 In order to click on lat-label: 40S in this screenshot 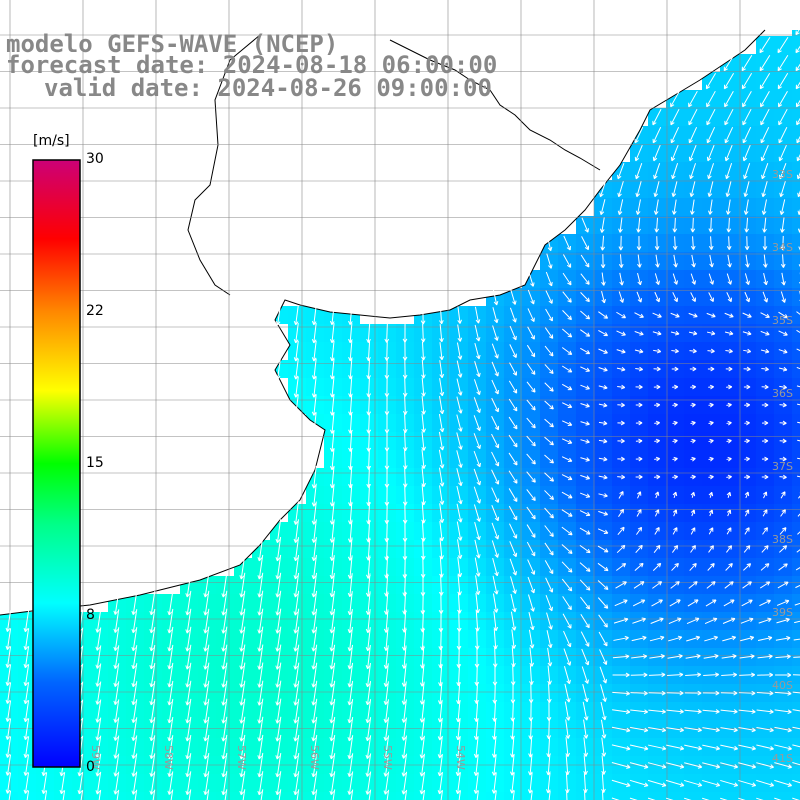, I will do `click(782, 685)`.